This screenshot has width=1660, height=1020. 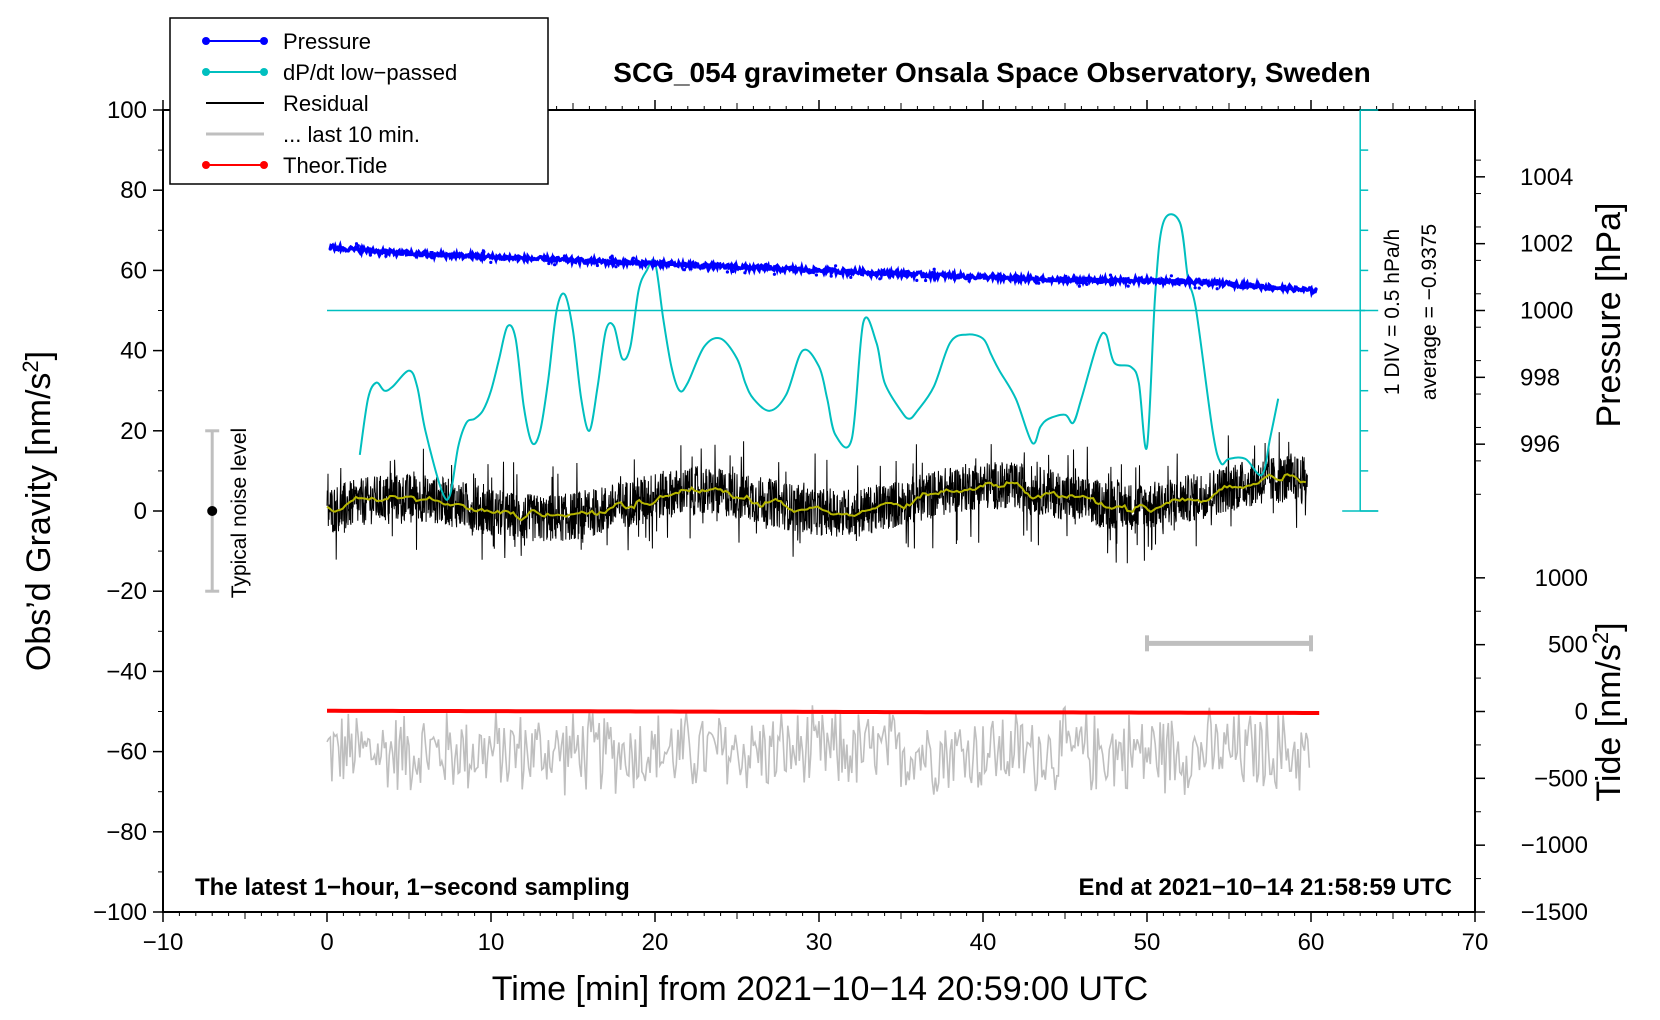 What do you see at coordinates (133, 351) in the screenshot?
I see `y-tick-label: 40` at bounding box center [133, 351].